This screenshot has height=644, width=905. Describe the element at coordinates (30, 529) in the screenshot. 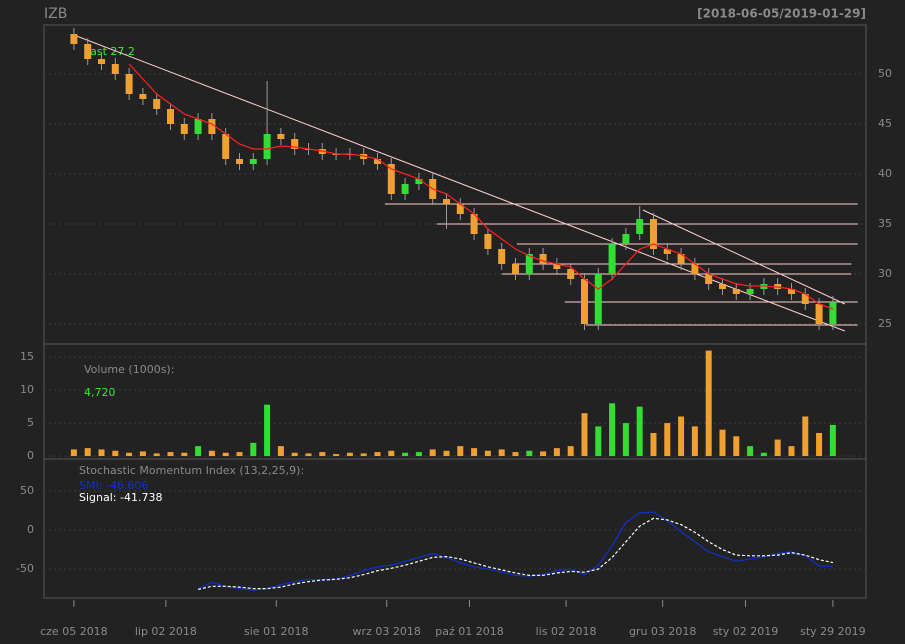

I see `y-tick-label: 0` at that location.